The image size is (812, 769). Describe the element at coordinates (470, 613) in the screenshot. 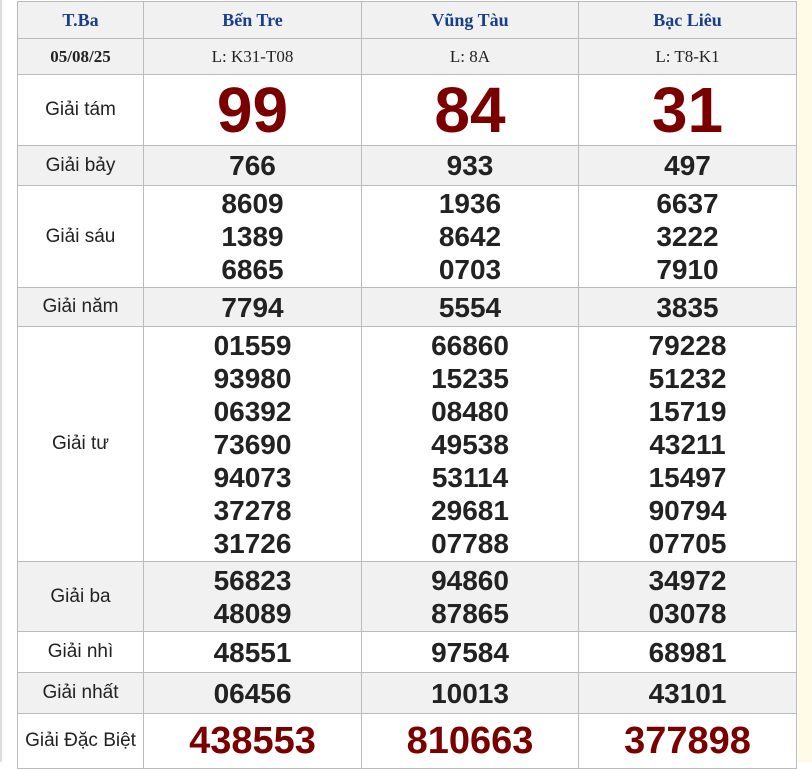

I see `prize-number: 87865` at that location.